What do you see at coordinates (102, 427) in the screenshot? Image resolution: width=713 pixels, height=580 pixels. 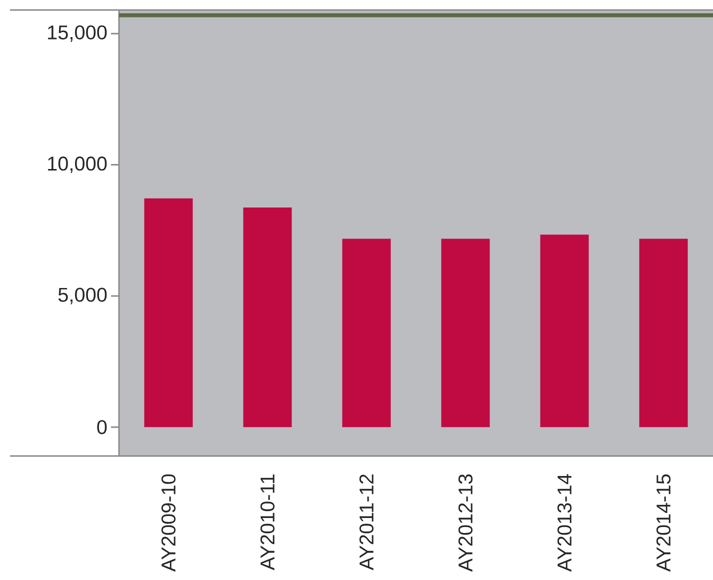 I see `y-tick-label: 0` at bounding box center [102, 427].